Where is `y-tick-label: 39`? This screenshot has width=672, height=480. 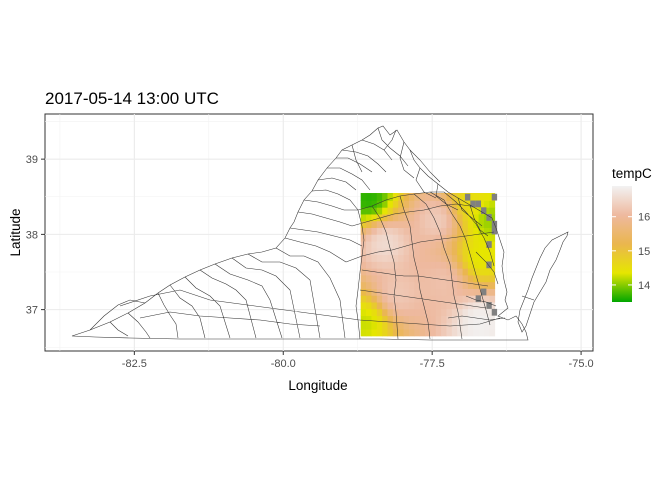 y-tick-label: 39 is located at coordinates (32, 160).